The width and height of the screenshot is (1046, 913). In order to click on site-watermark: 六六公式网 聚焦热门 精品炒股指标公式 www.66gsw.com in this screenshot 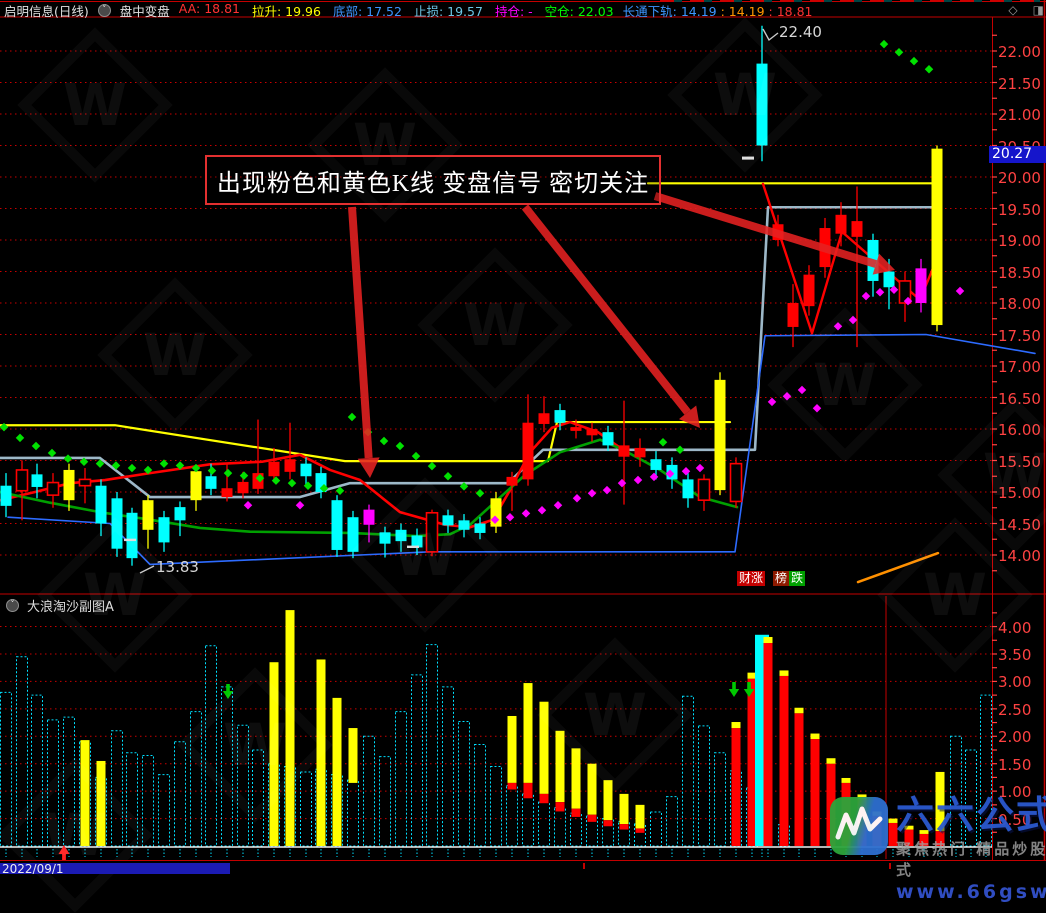, I will do `click(938, 848)`.